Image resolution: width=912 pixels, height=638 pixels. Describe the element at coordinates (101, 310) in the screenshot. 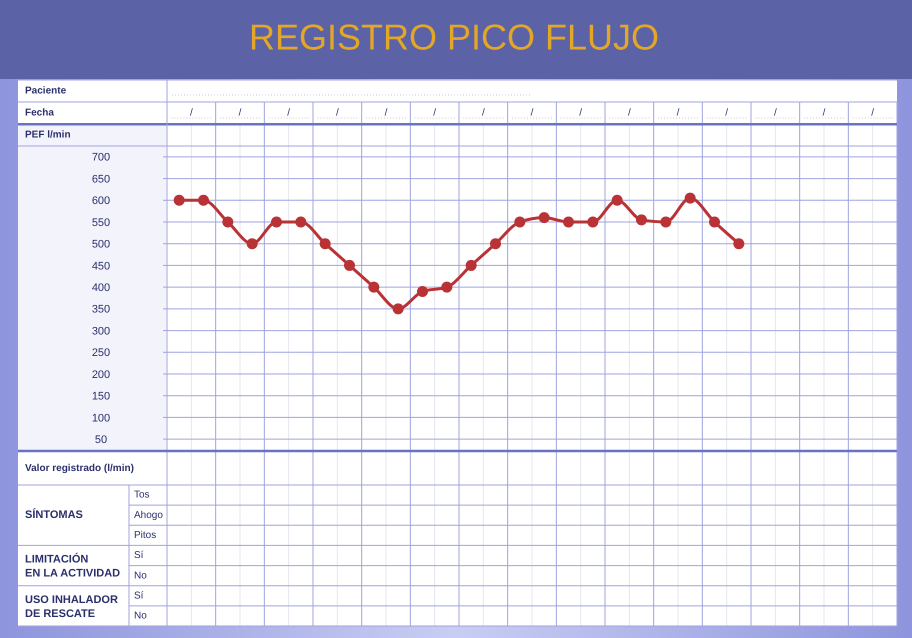

I see `y-tick-label: 350` at that location.